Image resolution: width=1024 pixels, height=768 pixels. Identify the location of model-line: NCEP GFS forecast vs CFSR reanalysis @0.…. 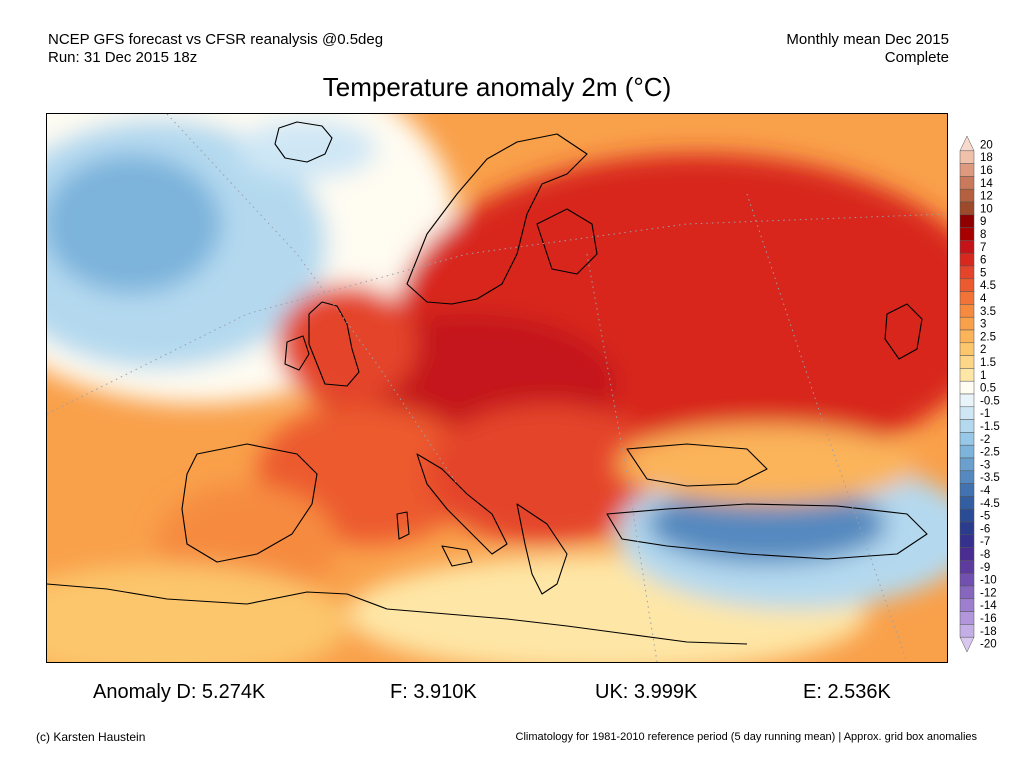
(216, 39).